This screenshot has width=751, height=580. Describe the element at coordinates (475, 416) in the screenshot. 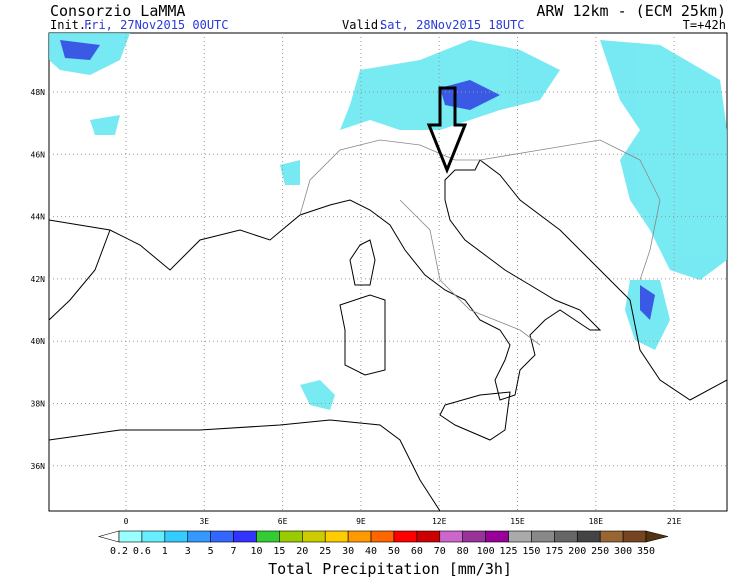

I see `sicily` at that location.